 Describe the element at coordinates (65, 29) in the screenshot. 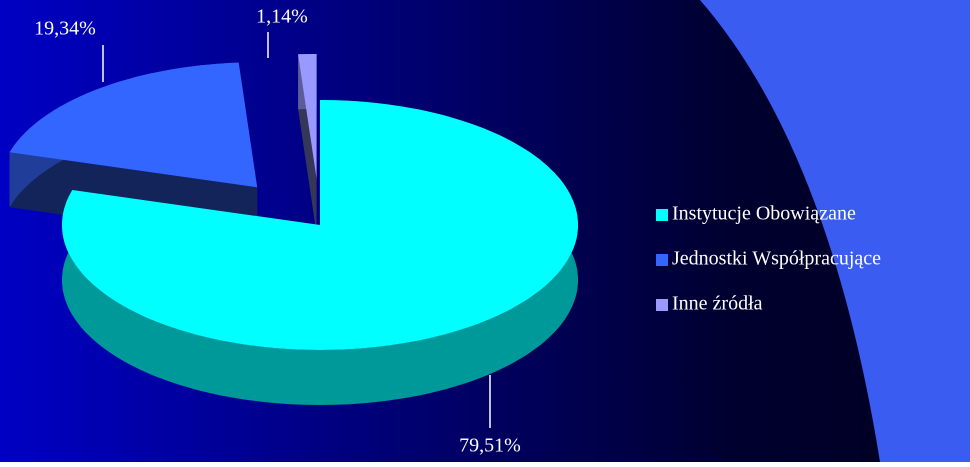

I see `data-label: 19,34%` at that location.